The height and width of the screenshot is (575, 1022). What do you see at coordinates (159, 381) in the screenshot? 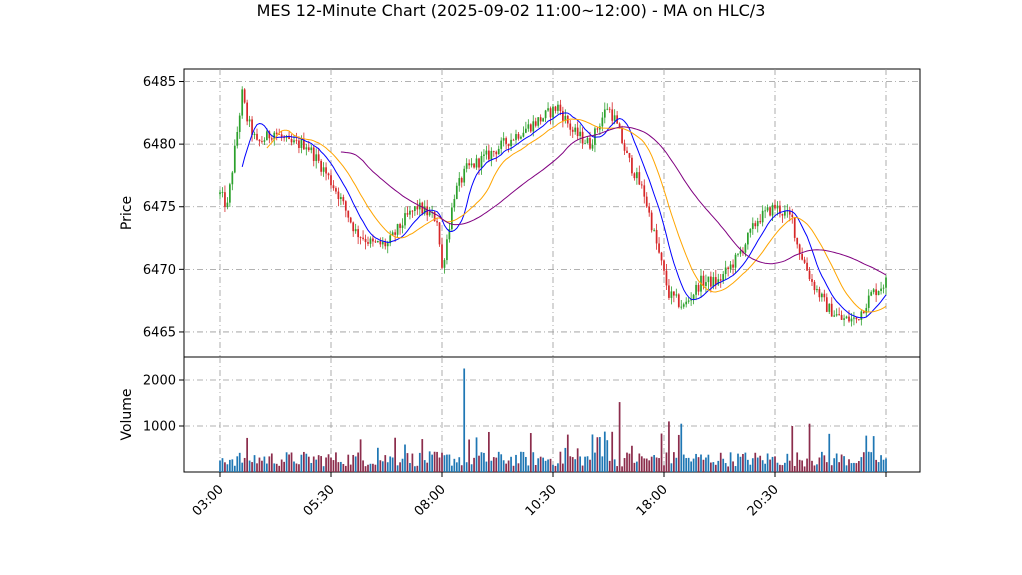
I see `volume-tick-label: 2000` at bounding box center [159, 381].